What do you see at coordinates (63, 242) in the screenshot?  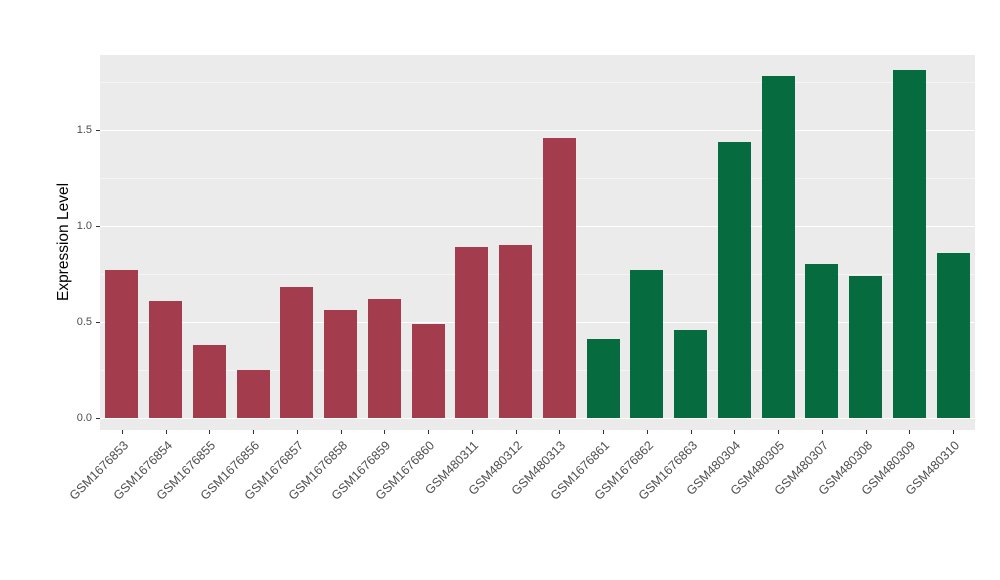 I see `y-axis-title: Expression Level` at bounding box center [63, 242].